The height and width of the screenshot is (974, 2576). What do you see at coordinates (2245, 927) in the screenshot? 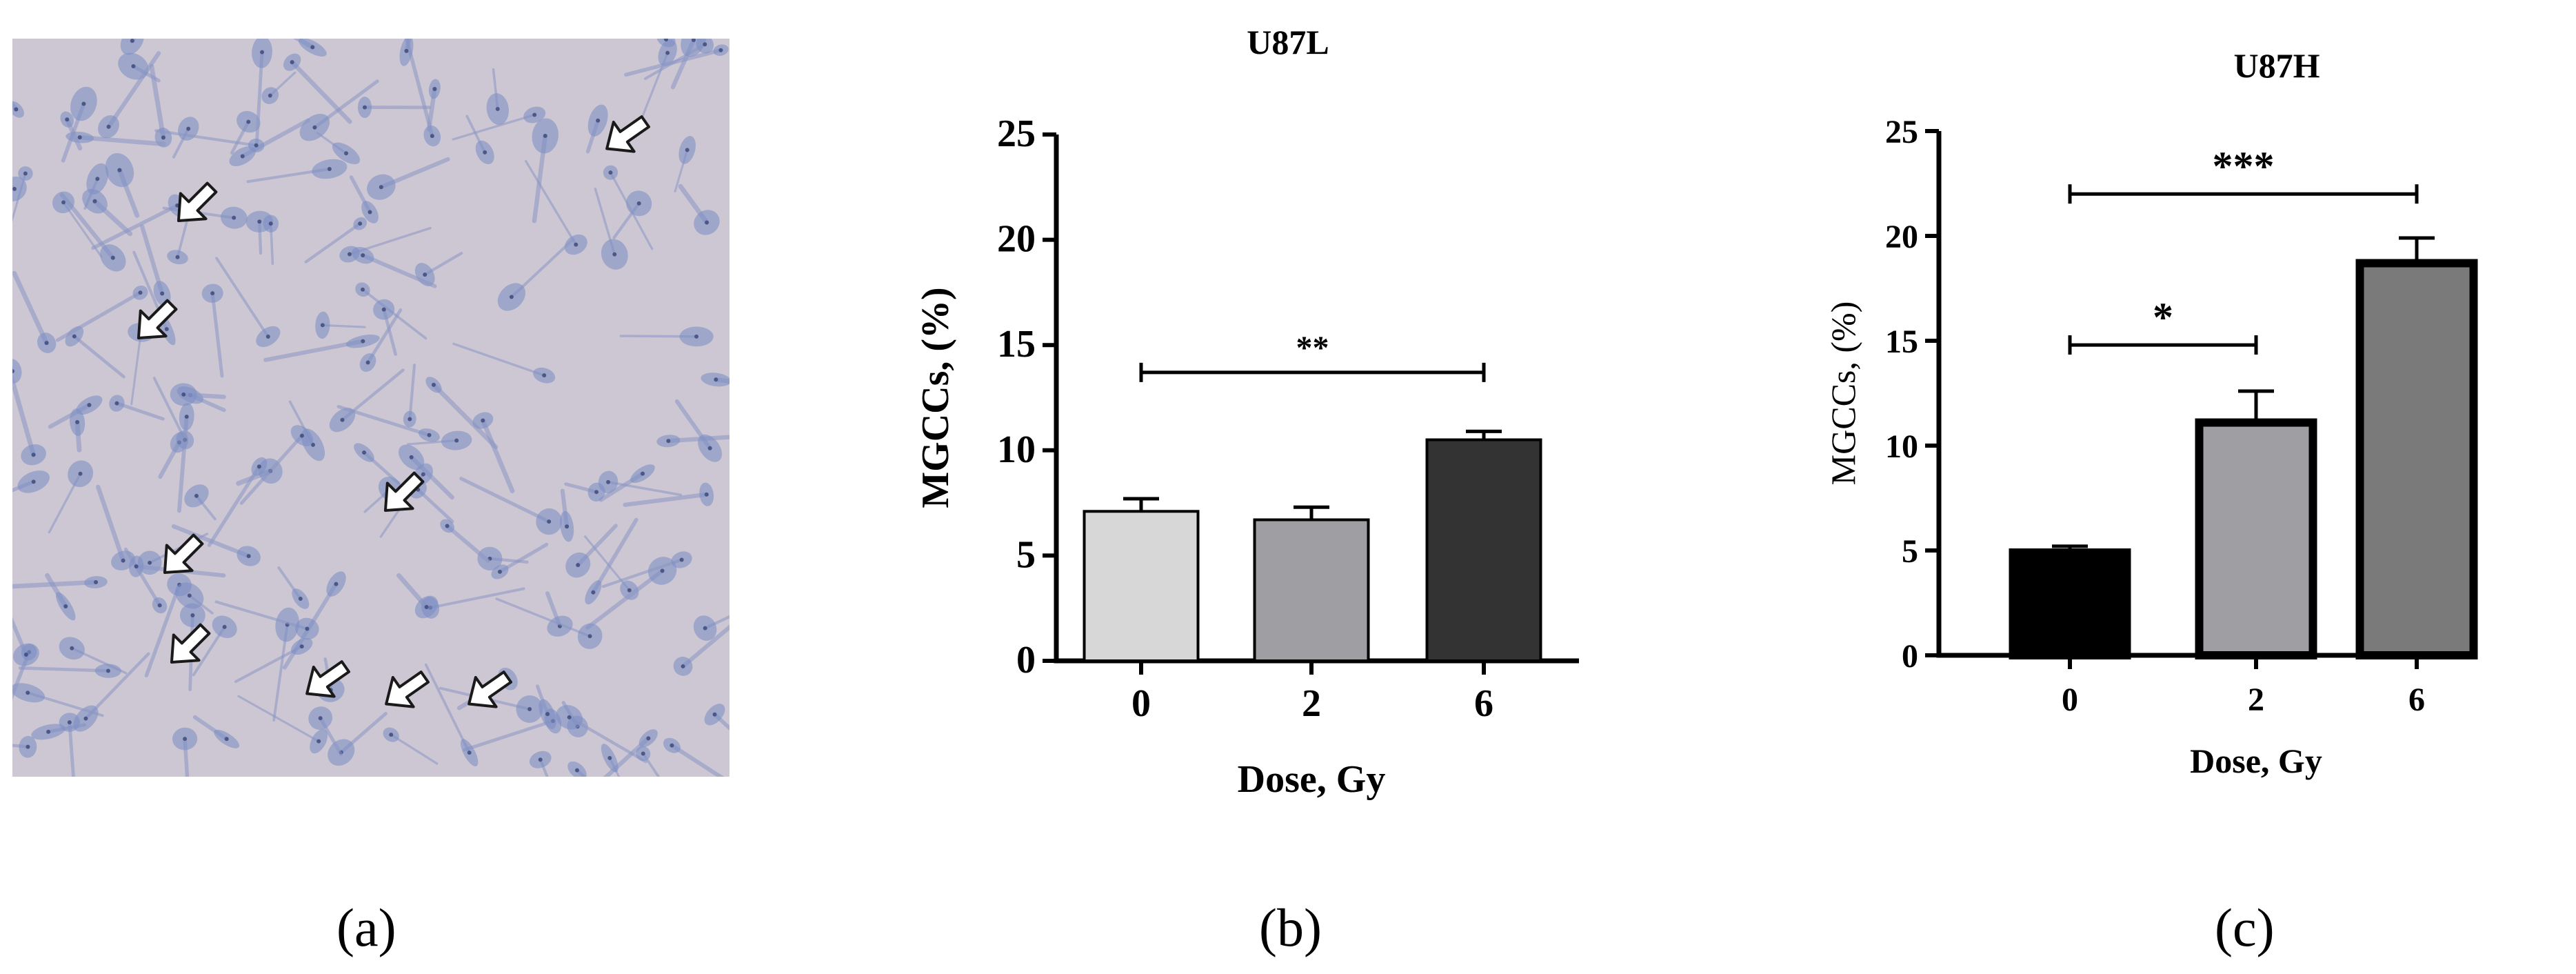
I see `panel-label-c: (c)` at bounding box center [2245, 927].